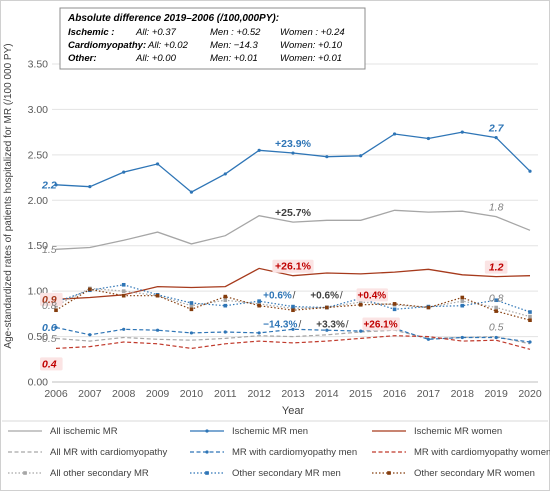 This screenshot has width=550, height=496. What do you see at coordinates (49, 364) in the screenshot?
I see `value-annotation: 0.4` at bounding box center [49, 364].